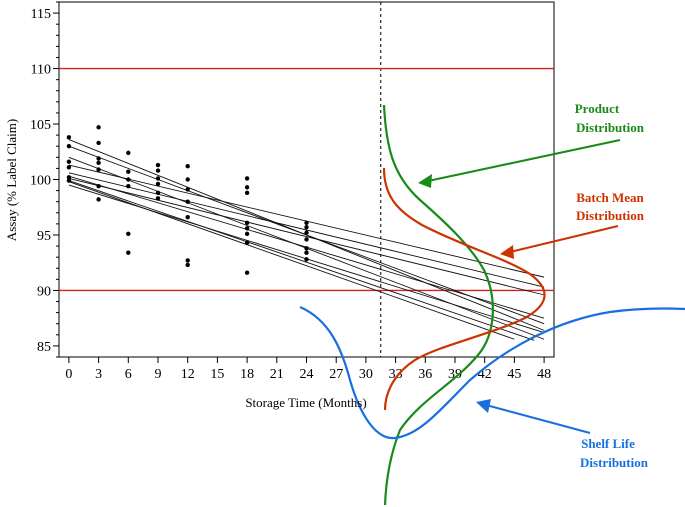  What do you see at coordinates (41, 70) in the screenshot?
I see `y-tick-label: 110` at bounding box center [41, 70].